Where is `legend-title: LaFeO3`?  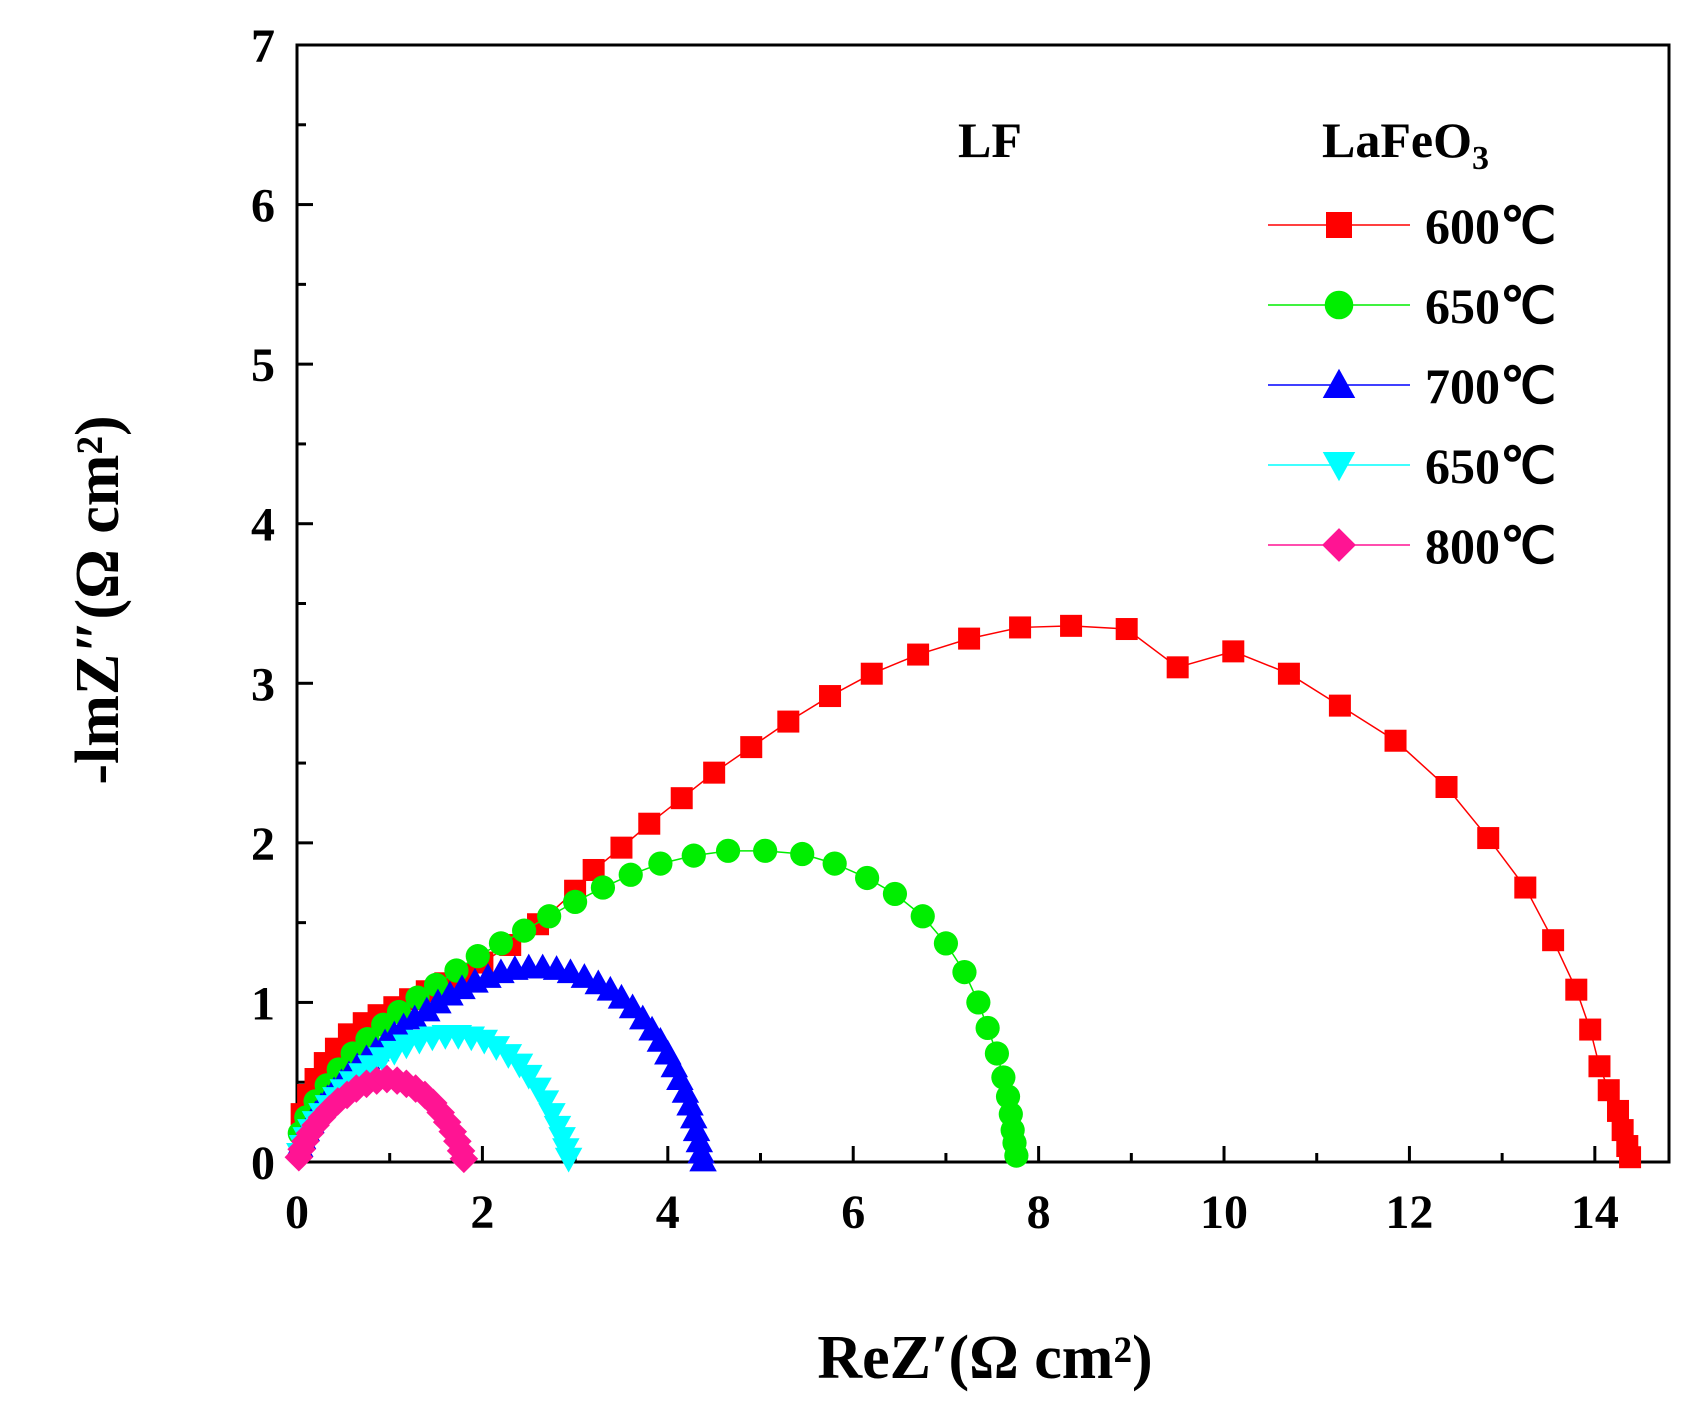 legend-title: LaFeO3 is located at coordinates (1405, 144).